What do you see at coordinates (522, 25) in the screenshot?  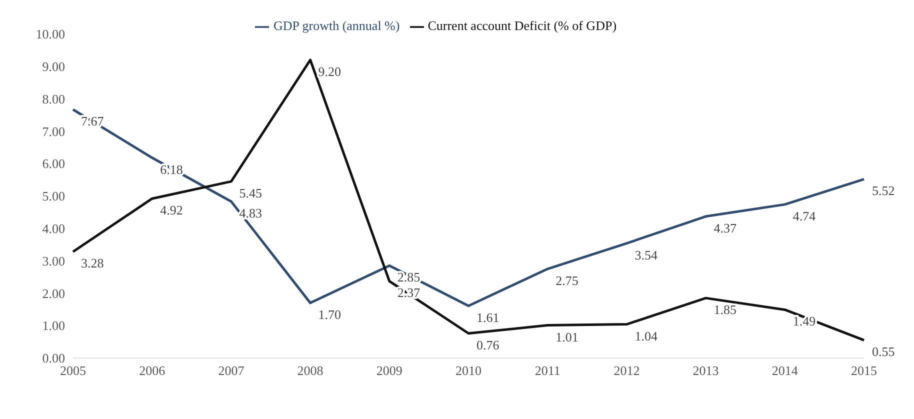 I see `legend-label: Current account Deficit (% of GDP)` at bounding box center [522, 25].